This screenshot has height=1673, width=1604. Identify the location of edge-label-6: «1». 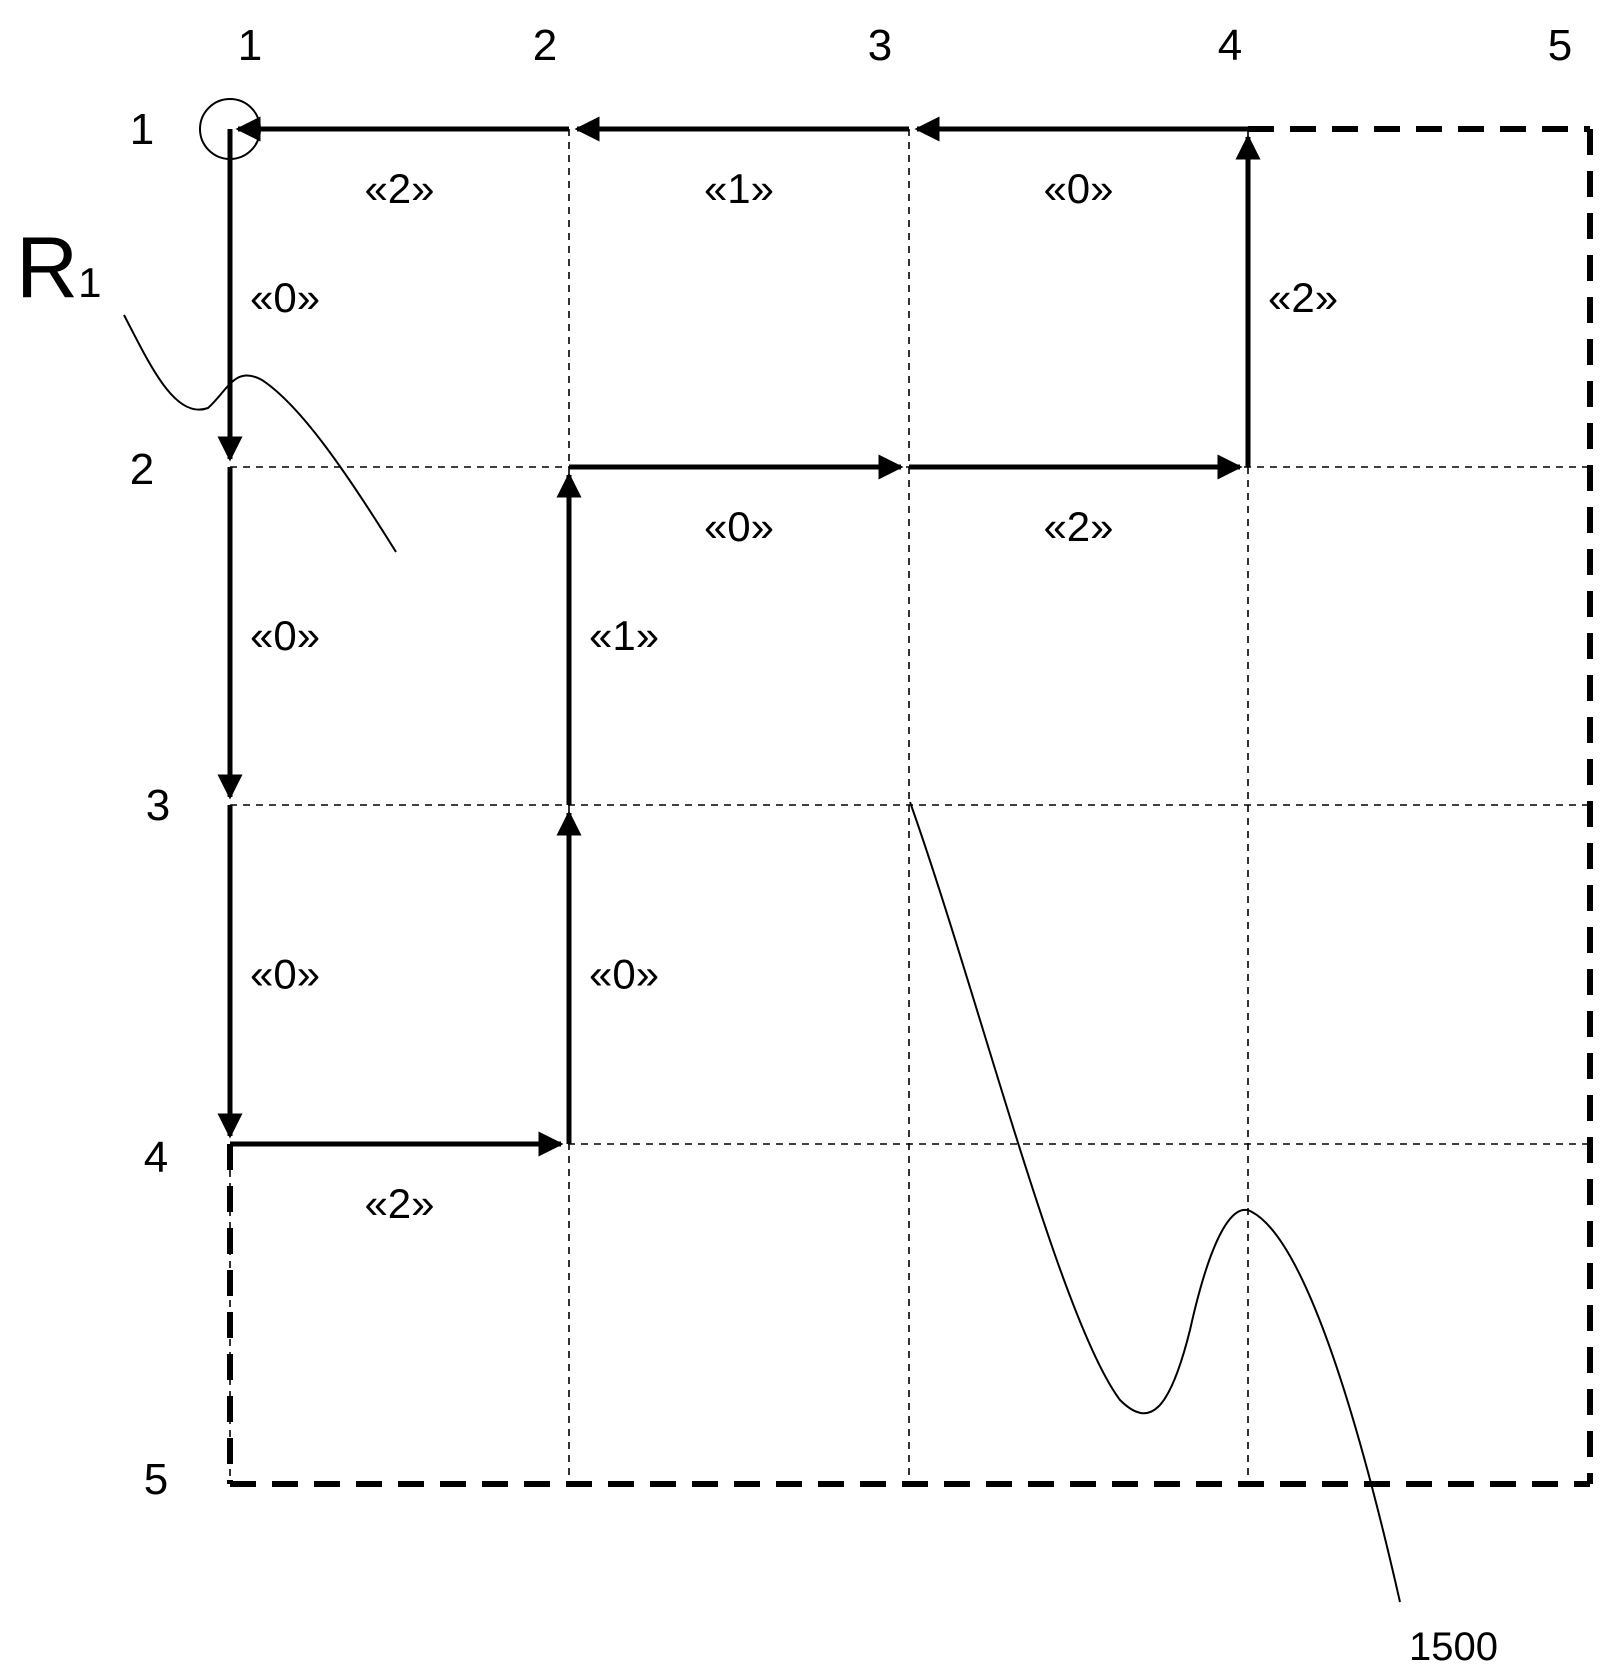
(624, 635).